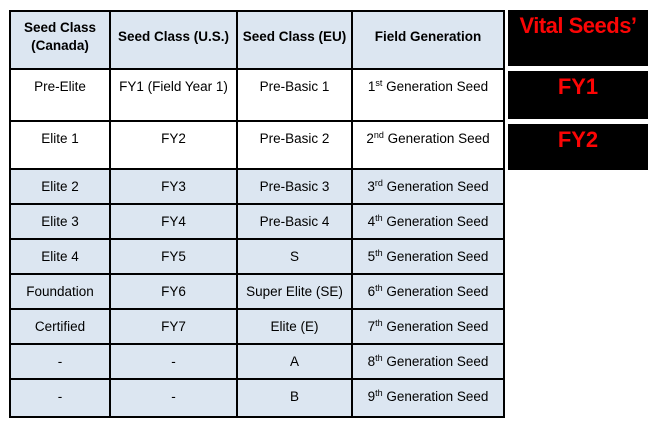 This screenshot has width=659, height=429. I want to click on column-header-us: Seed Class (U.S.), so click(173, 40).